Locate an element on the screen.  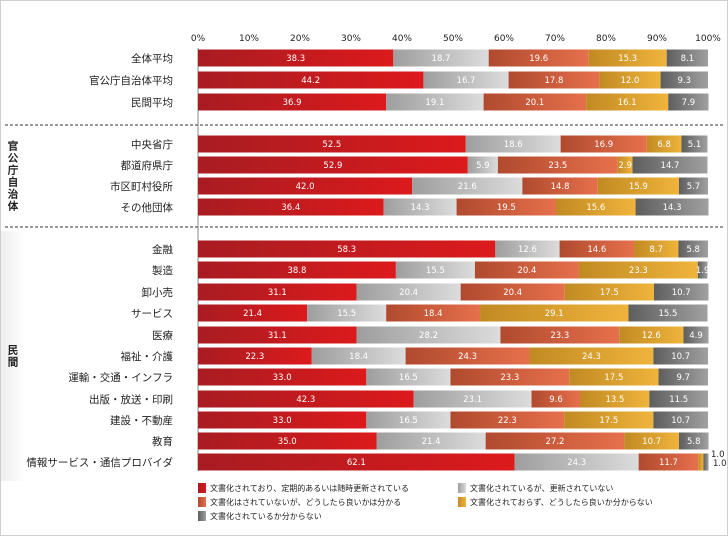
x-tick-label: 40% is located at coordinates (402, 39).